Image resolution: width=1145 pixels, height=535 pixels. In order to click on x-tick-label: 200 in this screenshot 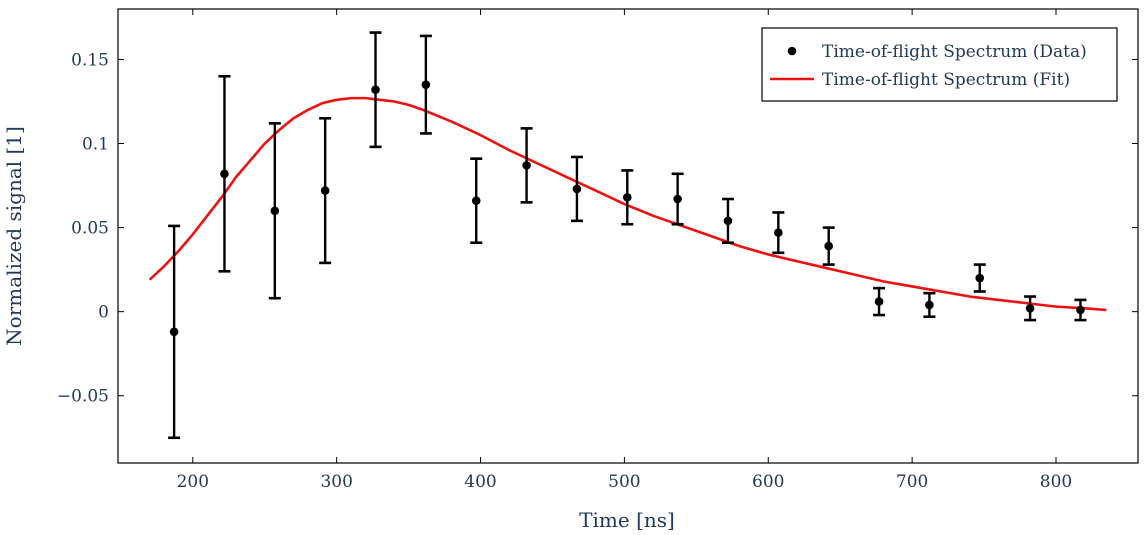, I will do `click(193, 482)`.